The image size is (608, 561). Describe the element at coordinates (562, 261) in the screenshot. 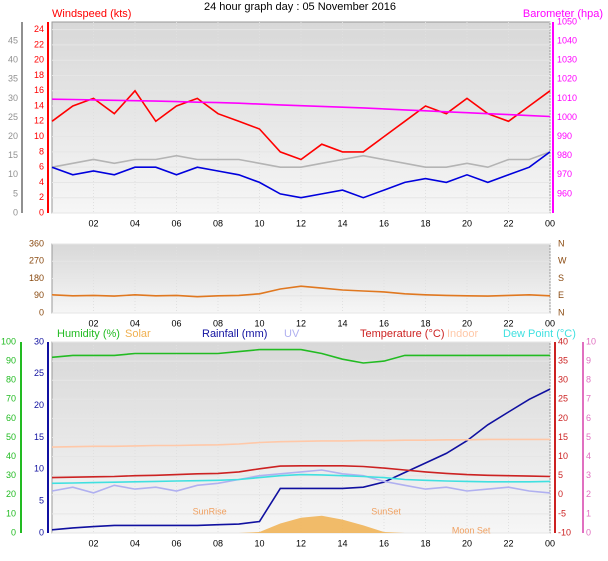

I see `y2-tick-label: W` at that location.